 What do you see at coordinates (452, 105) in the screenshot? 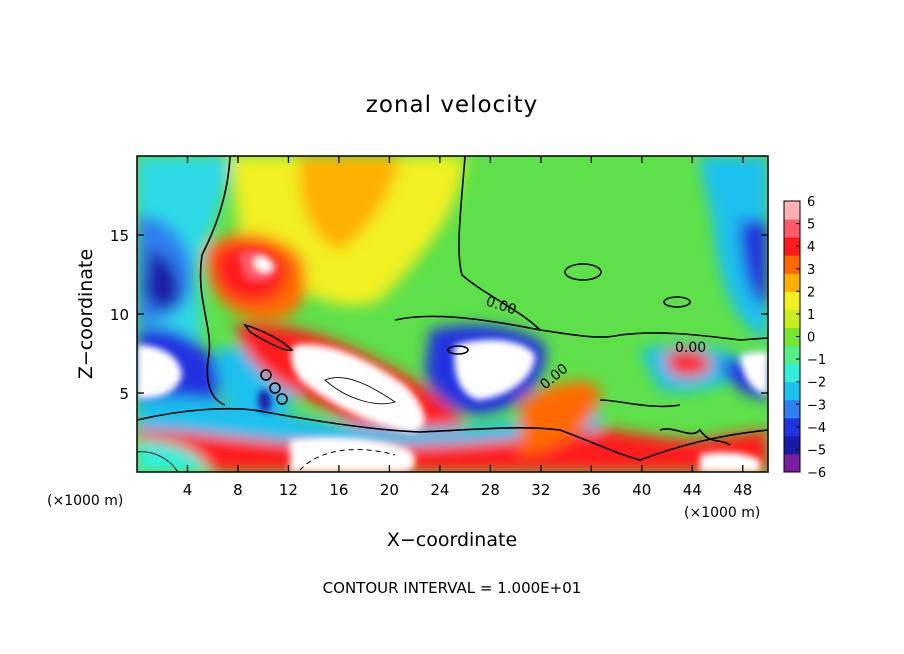
I see `chart-title: zonal velocity` at bounding box center [452, 105].